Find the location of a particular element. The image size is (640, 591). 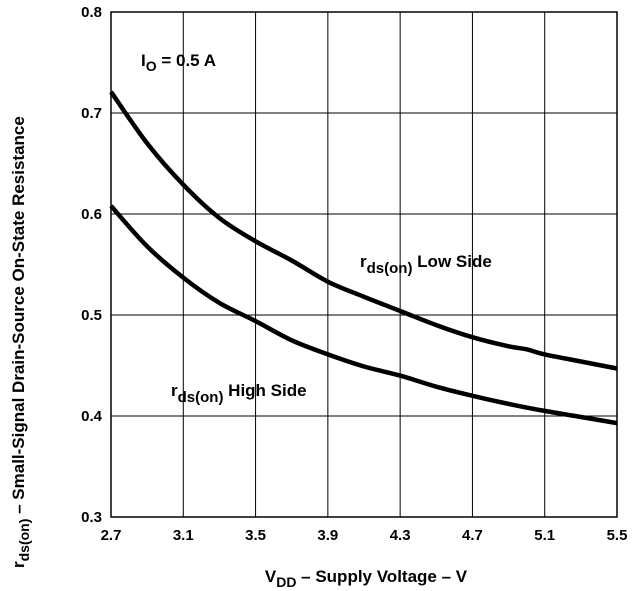

y-tick-label: 0.5 is located at coordinates (91, 315).